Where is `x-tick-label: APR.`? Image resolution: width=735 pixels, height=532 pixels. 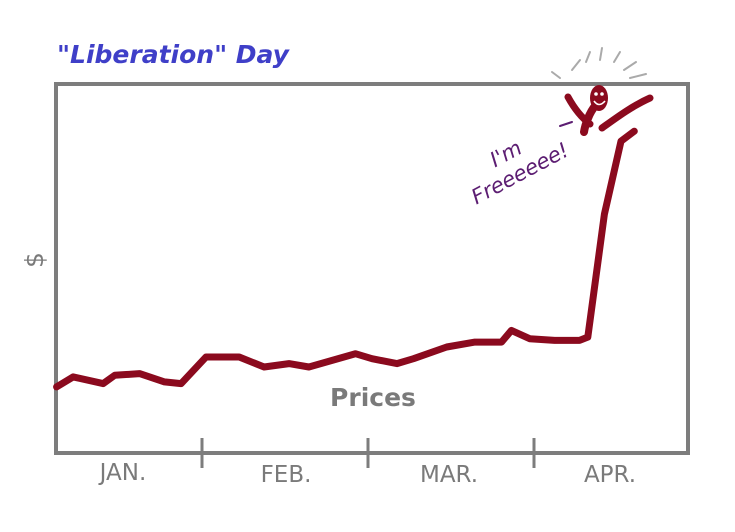 x-tick-label: APR. is located at coordinates (610, 475).